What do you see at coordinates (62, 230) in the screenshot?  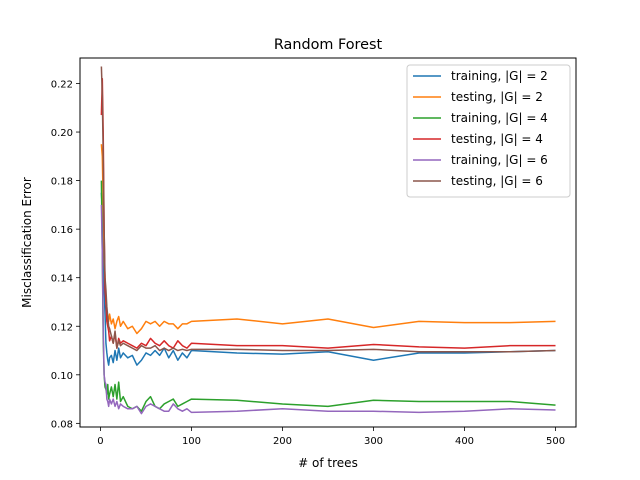 I see `y-tick-label: 0.16` at bounding box center [62, 230].